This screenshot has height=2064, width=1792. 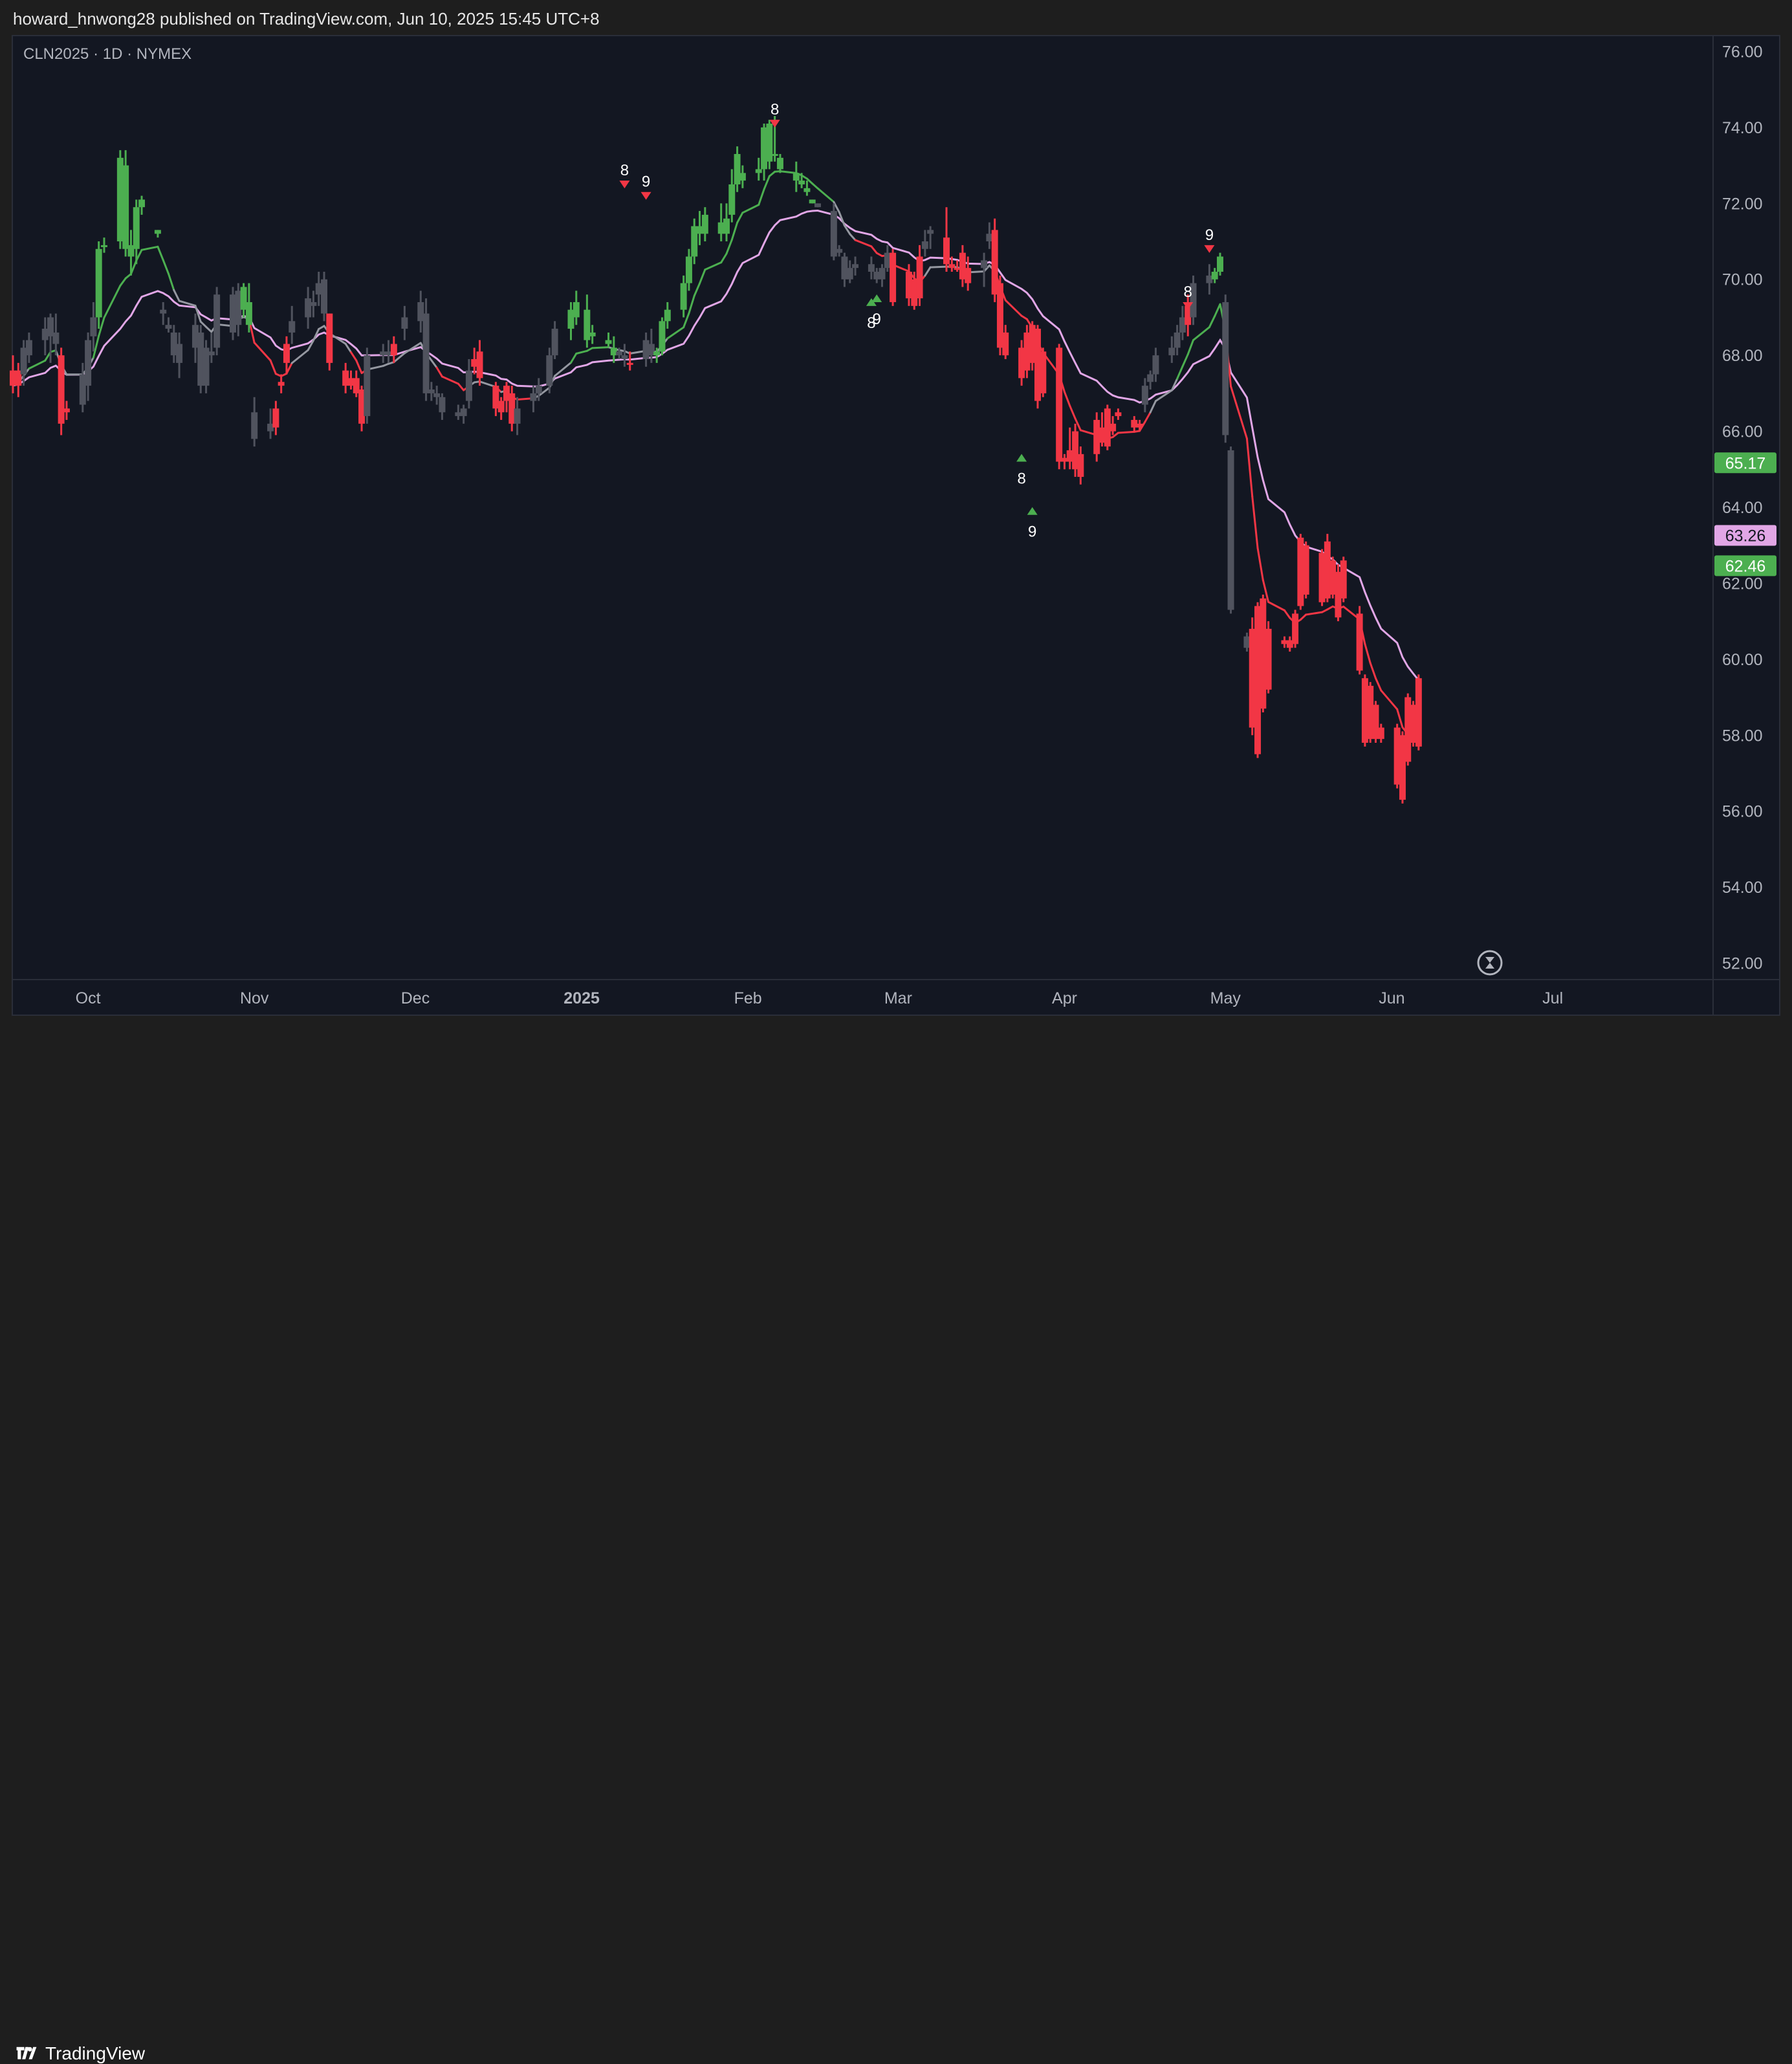 I want to click on down-triangle-icon, so click(x=646, y=196).